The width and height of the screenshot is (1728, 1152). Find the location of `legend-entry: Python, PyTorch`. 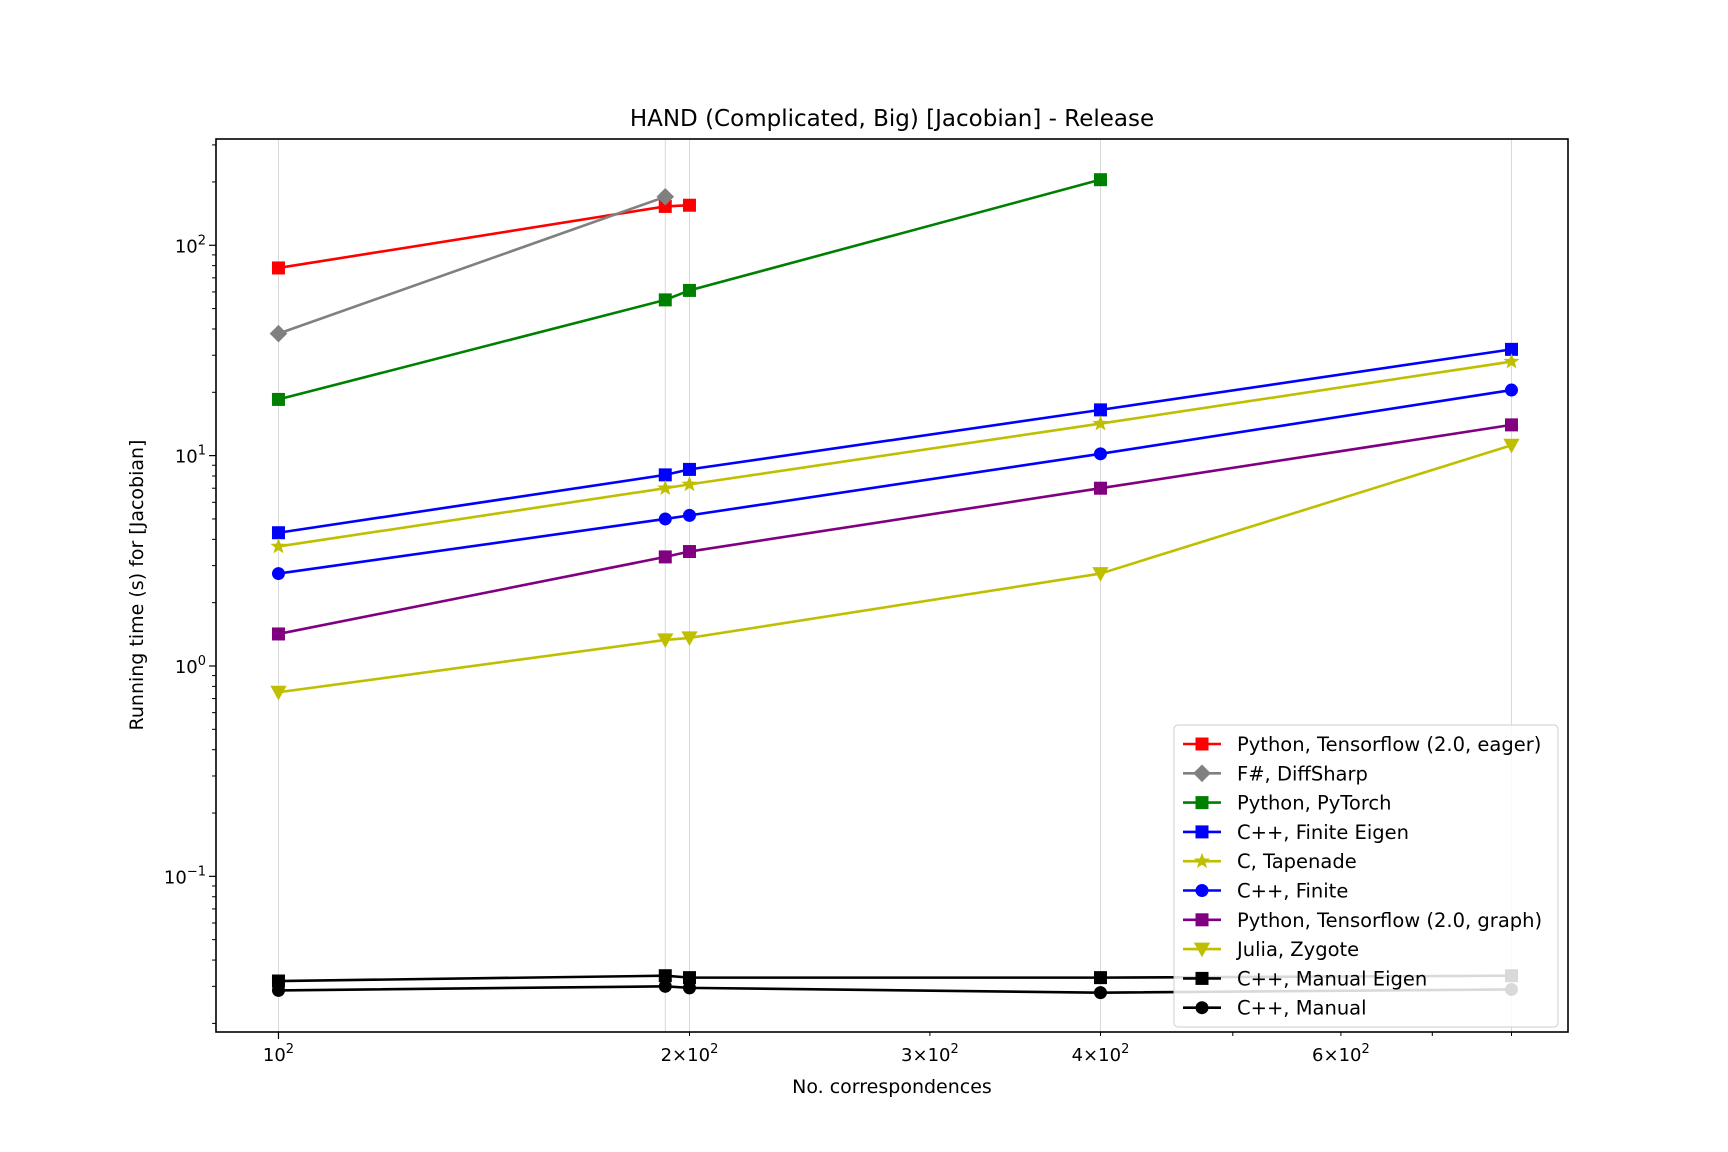

legend-entry: Python, PyTorch is located at coordinates (1287, 803).